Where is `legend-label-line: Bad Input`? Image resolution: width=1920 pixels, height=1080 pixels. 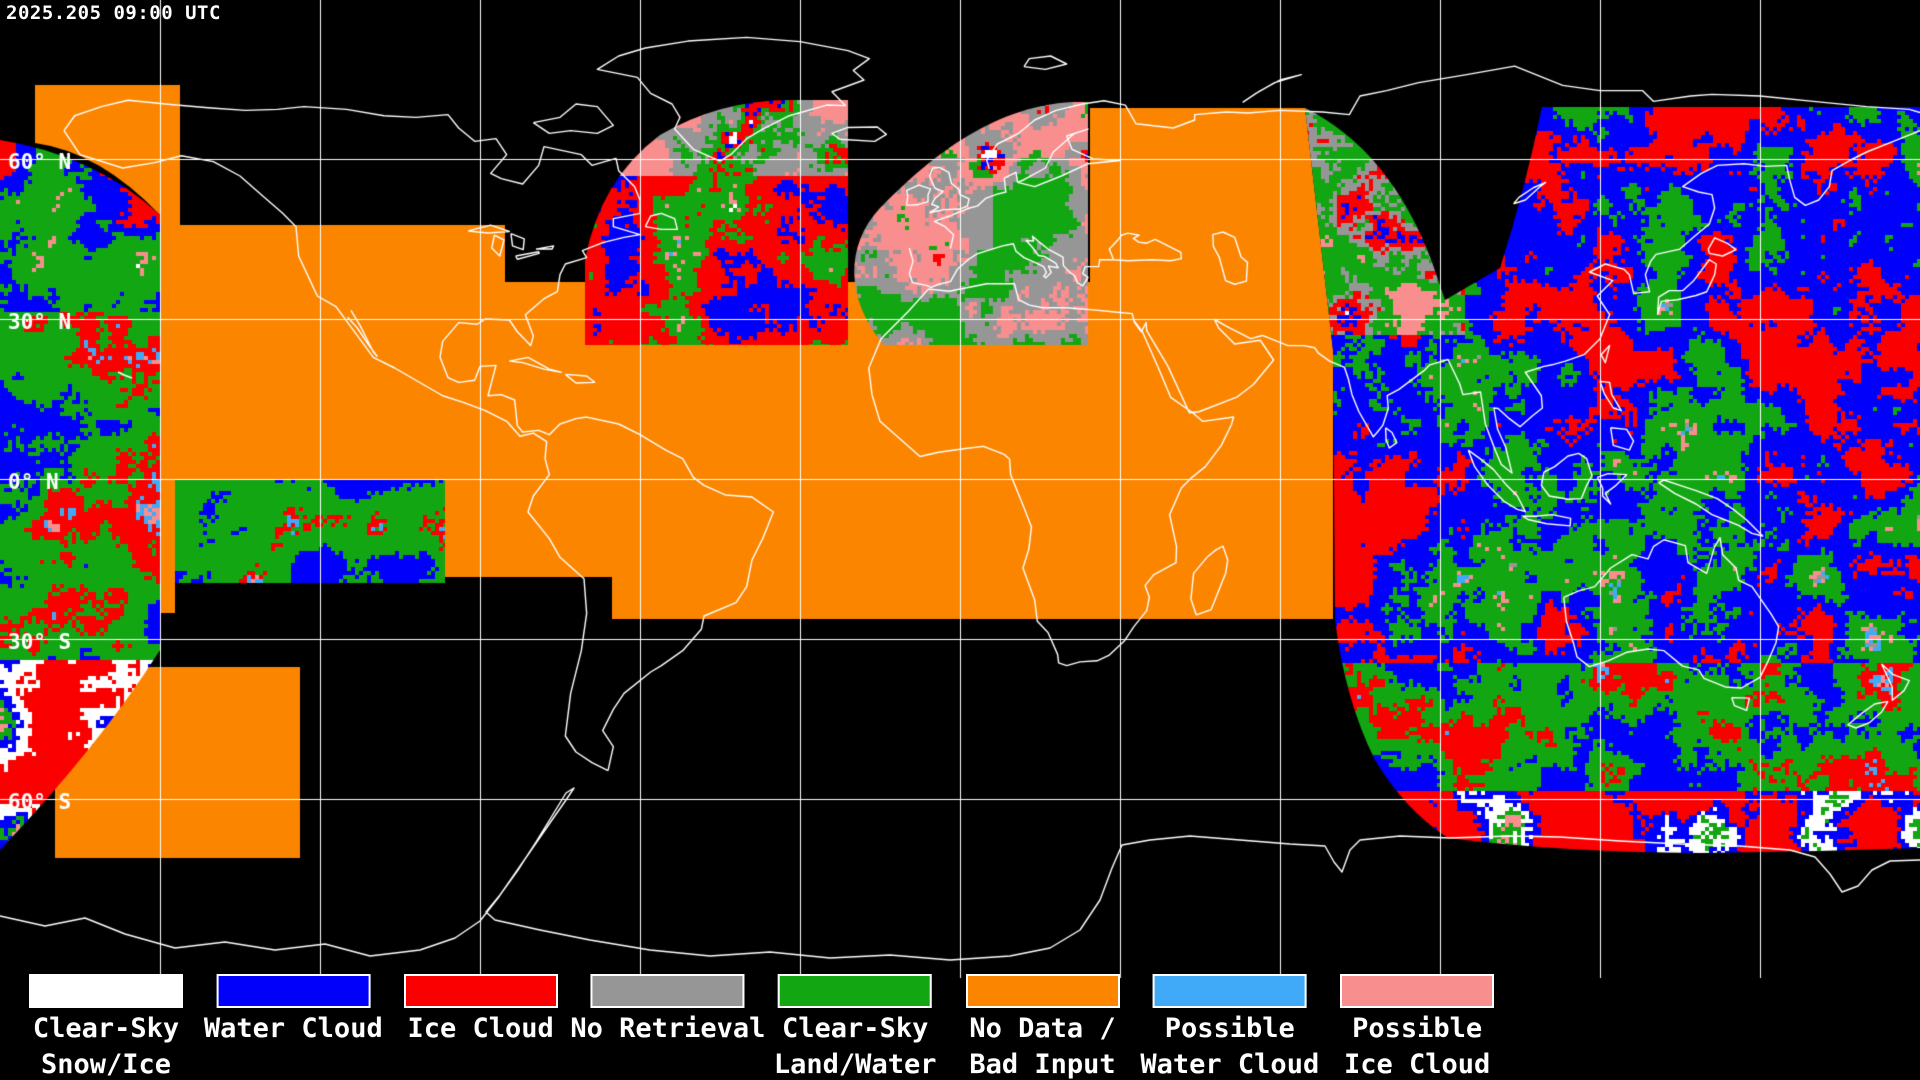 legend-label-line: Bad Input is located at coordinates (1042, 1064).